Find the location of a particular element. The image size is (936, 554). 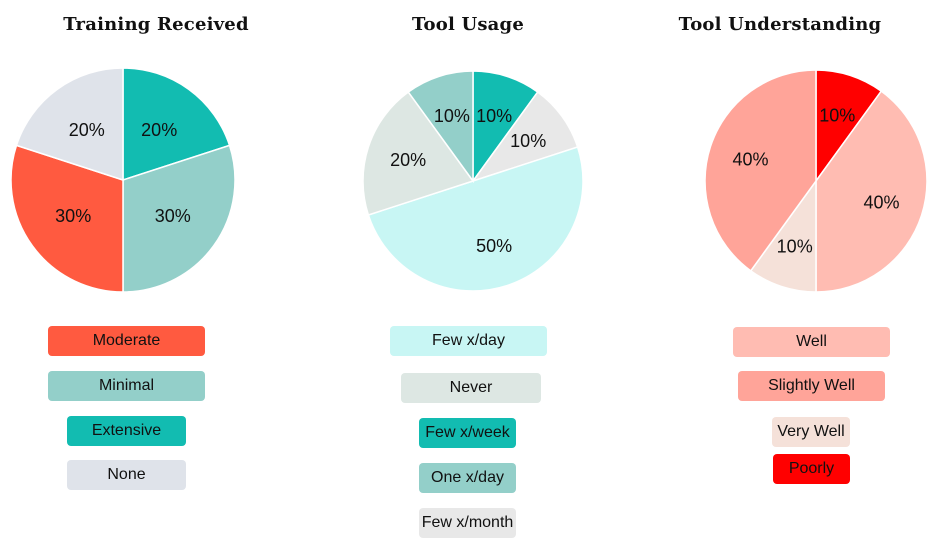

pie-tool-understanding: 10% 40% 10% 40% is located at coordinates (816, 181).